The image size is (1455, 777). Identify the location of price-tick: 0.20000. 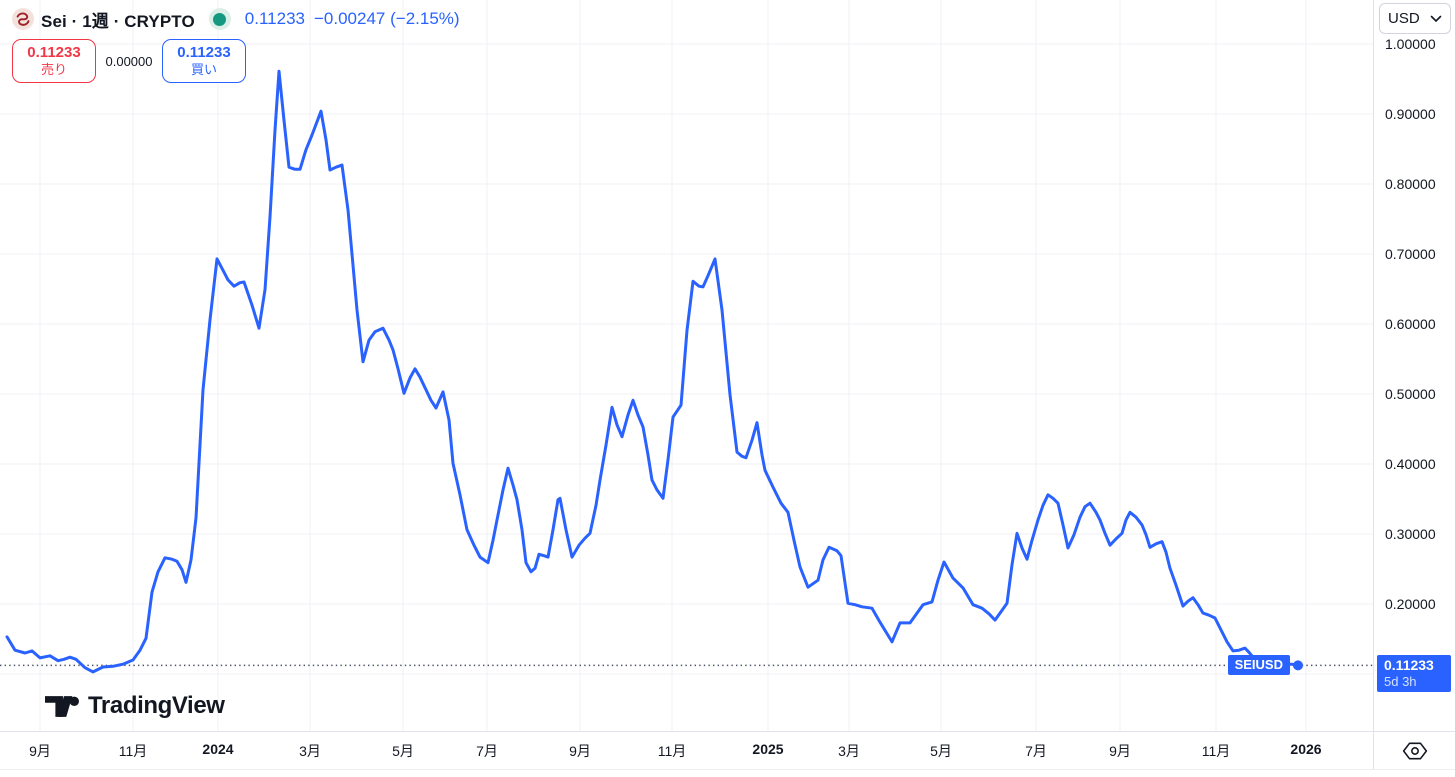
(1410, 604).